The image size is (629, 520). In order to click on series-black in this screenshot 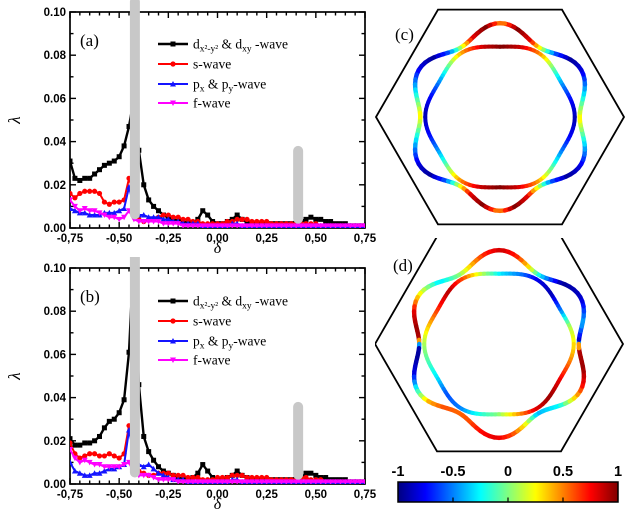, I will do `click(218, 162)`.